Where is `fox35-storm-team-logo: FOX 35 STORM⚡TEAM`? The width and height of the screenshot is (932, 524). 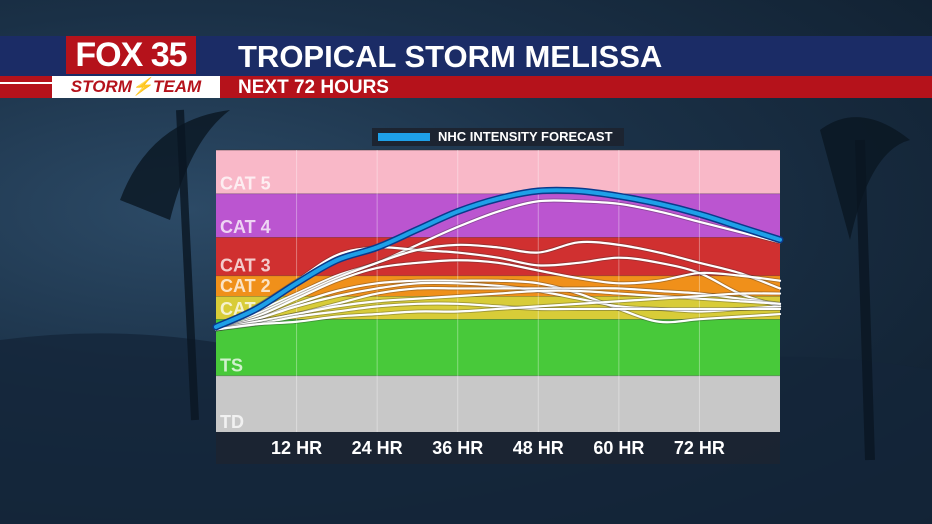
fox35-storm-team-logo: FOX 35 STORM⚡TEAM is located at coordinates (136, 67).